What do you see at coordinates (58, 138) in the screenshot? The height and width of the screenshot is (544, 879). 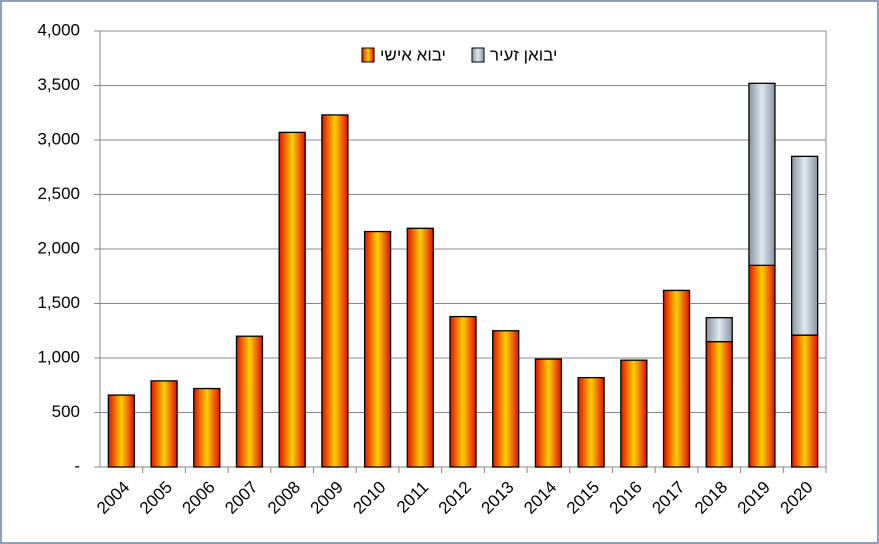 I see `y-tick-label: 3,000` at bounding box center [58, 138].